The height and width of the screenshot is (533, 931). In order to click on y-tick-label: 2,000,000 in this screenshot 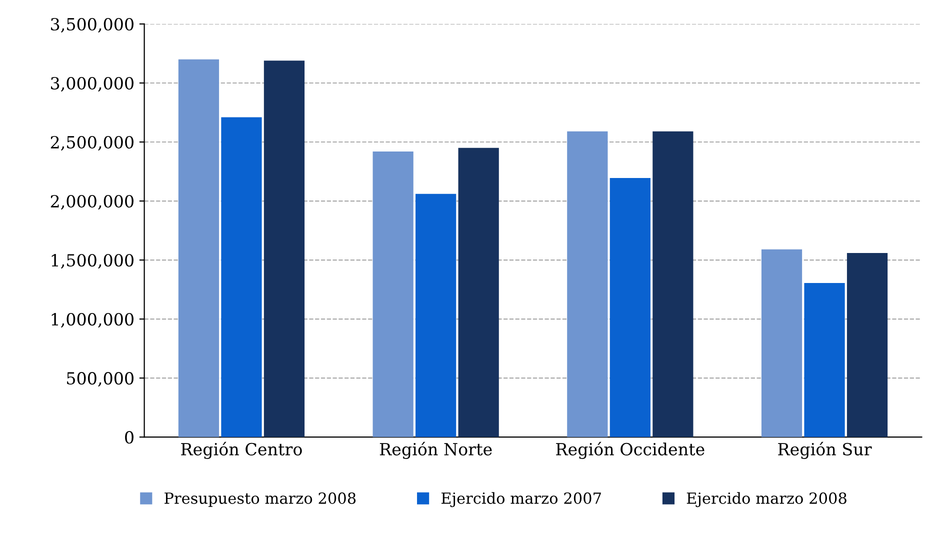, I will do `click(92, 202)`.